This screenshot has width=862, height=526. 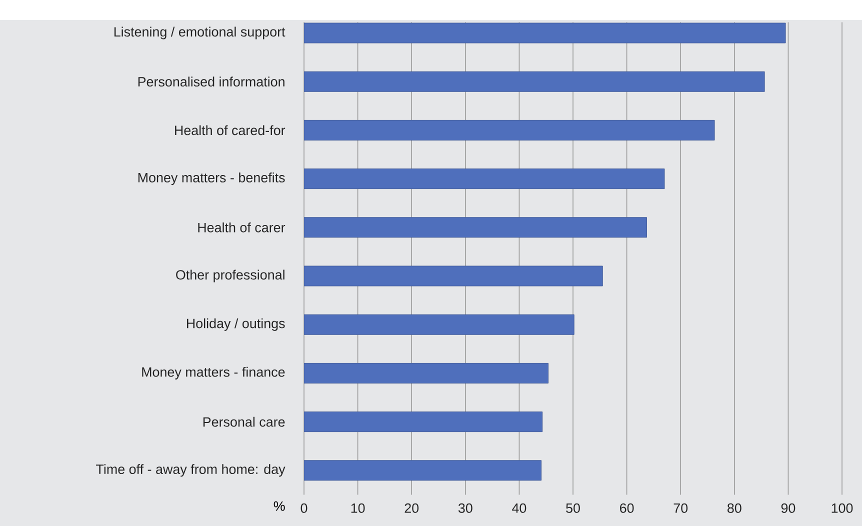 I want to click on y-tick-label: Personal care, so click(x=244, y=421).